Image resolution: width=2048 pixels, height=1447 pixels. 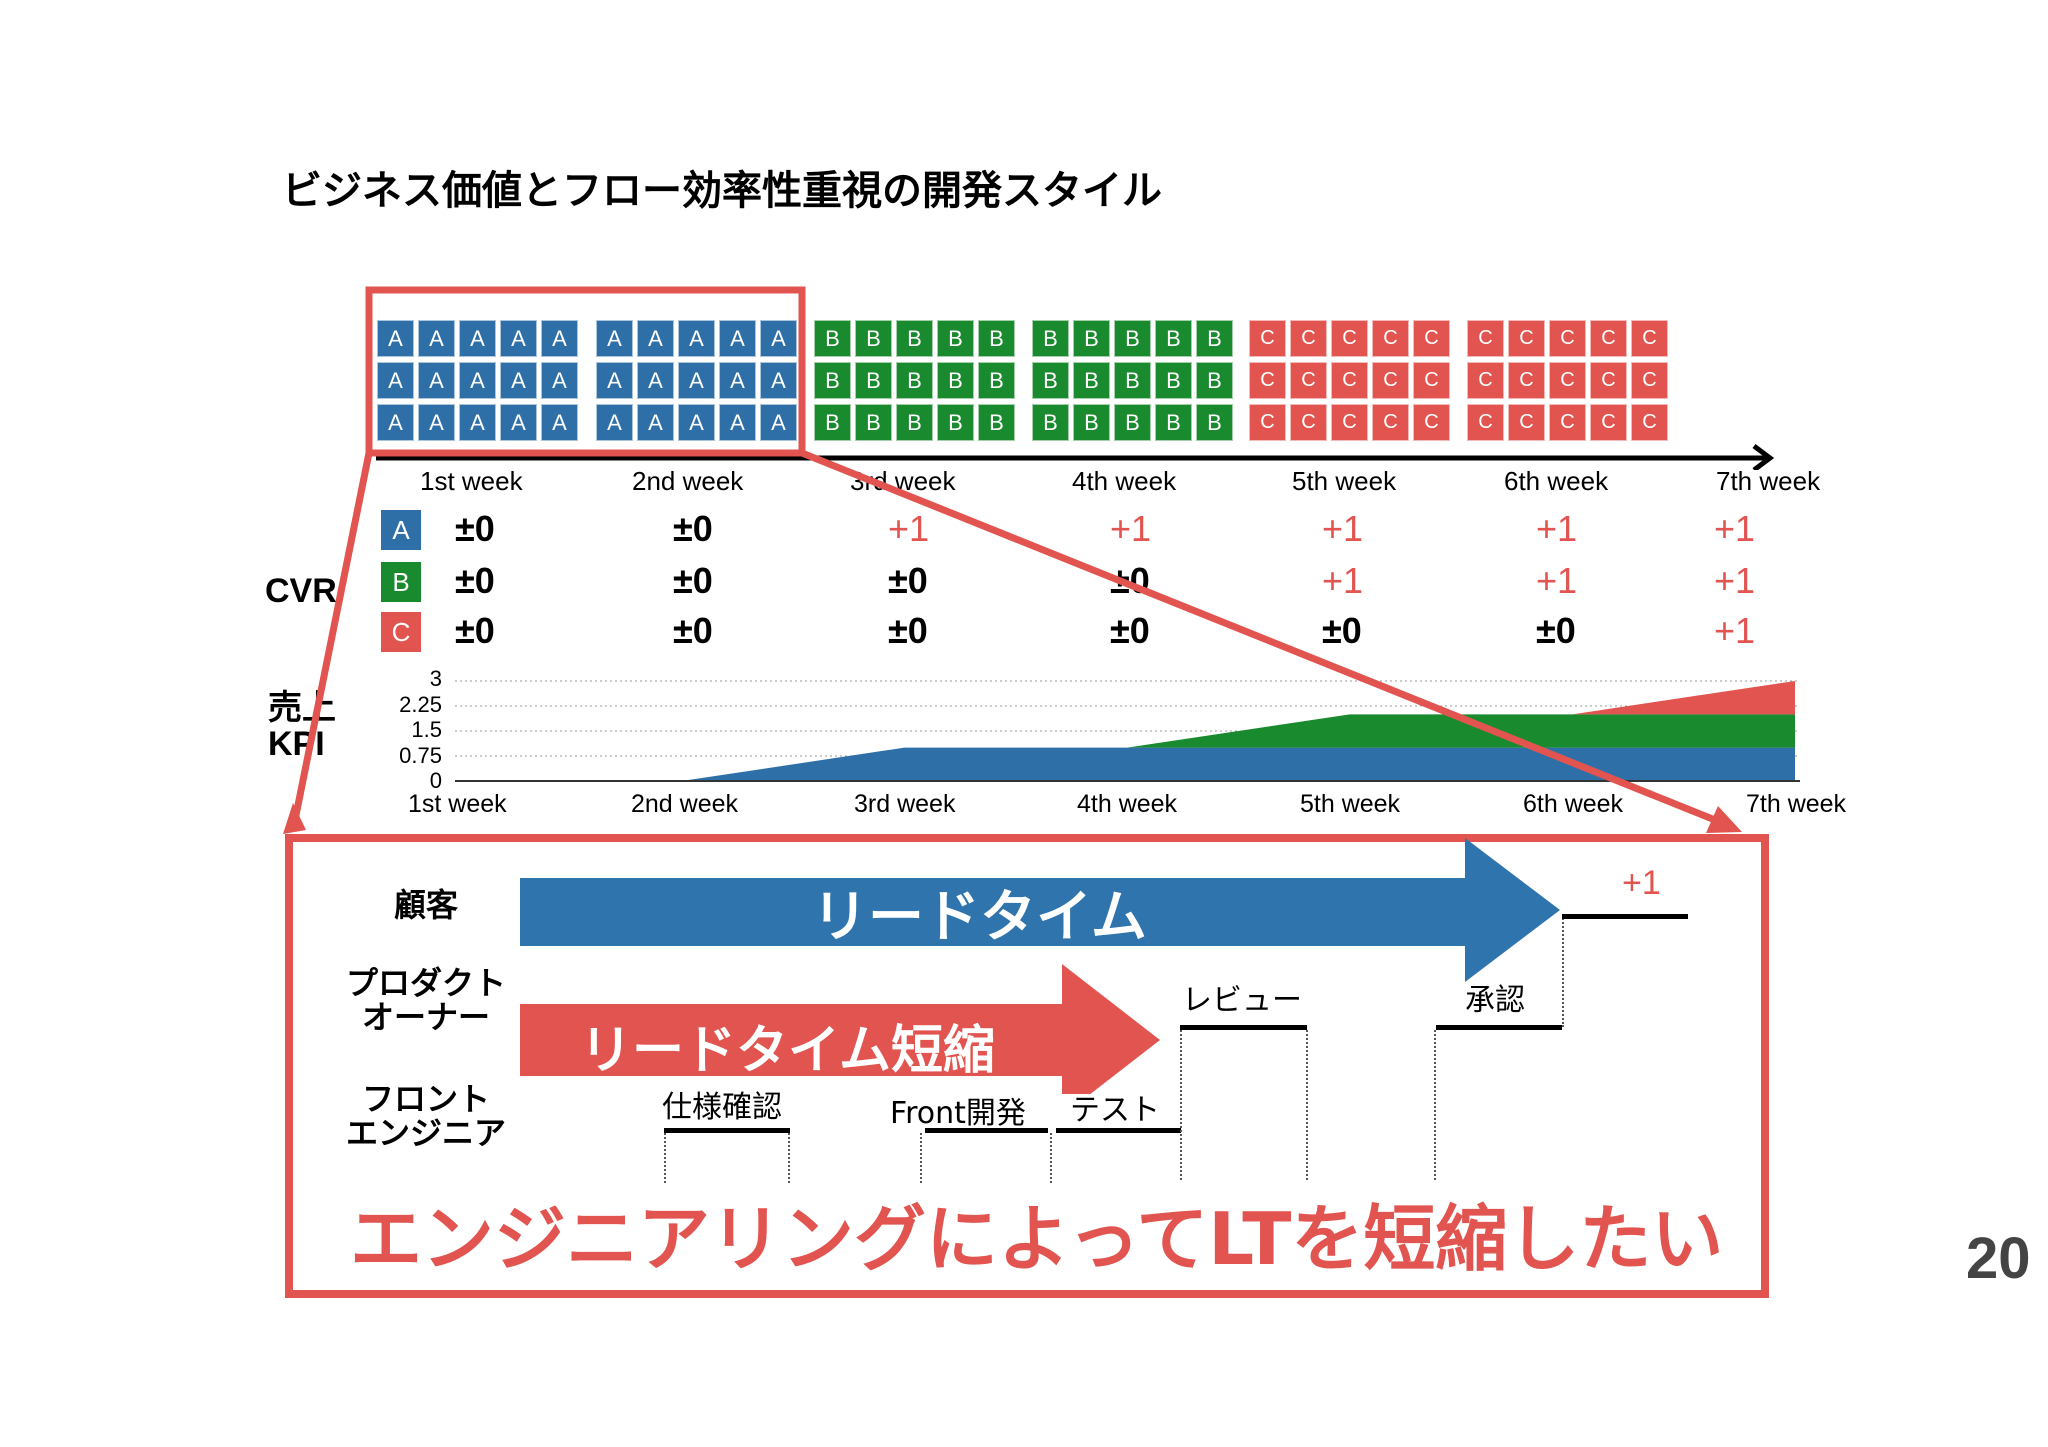 I want to click on lead-time-short-label: リードタイム短縮, so click(x=787, y=1051).